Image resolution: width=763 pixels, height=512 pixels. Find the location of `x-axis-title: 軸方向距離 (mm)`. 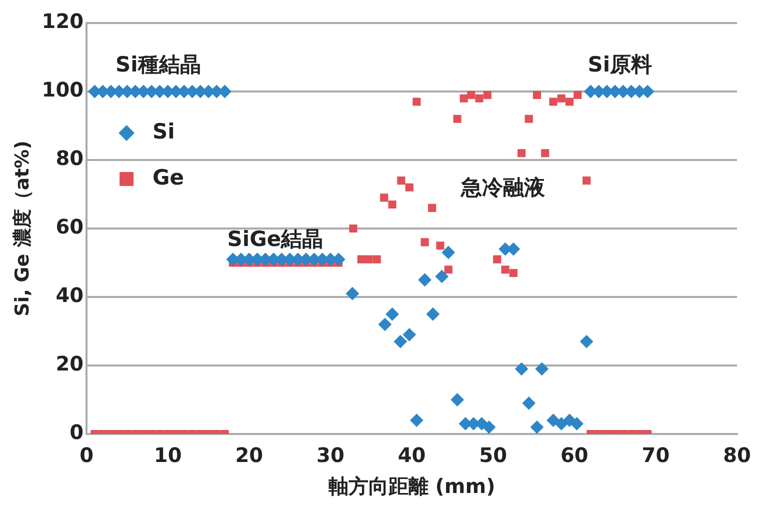

x-axis-title: 軸方向距離 (mm) is located at coordinates (411, 486).